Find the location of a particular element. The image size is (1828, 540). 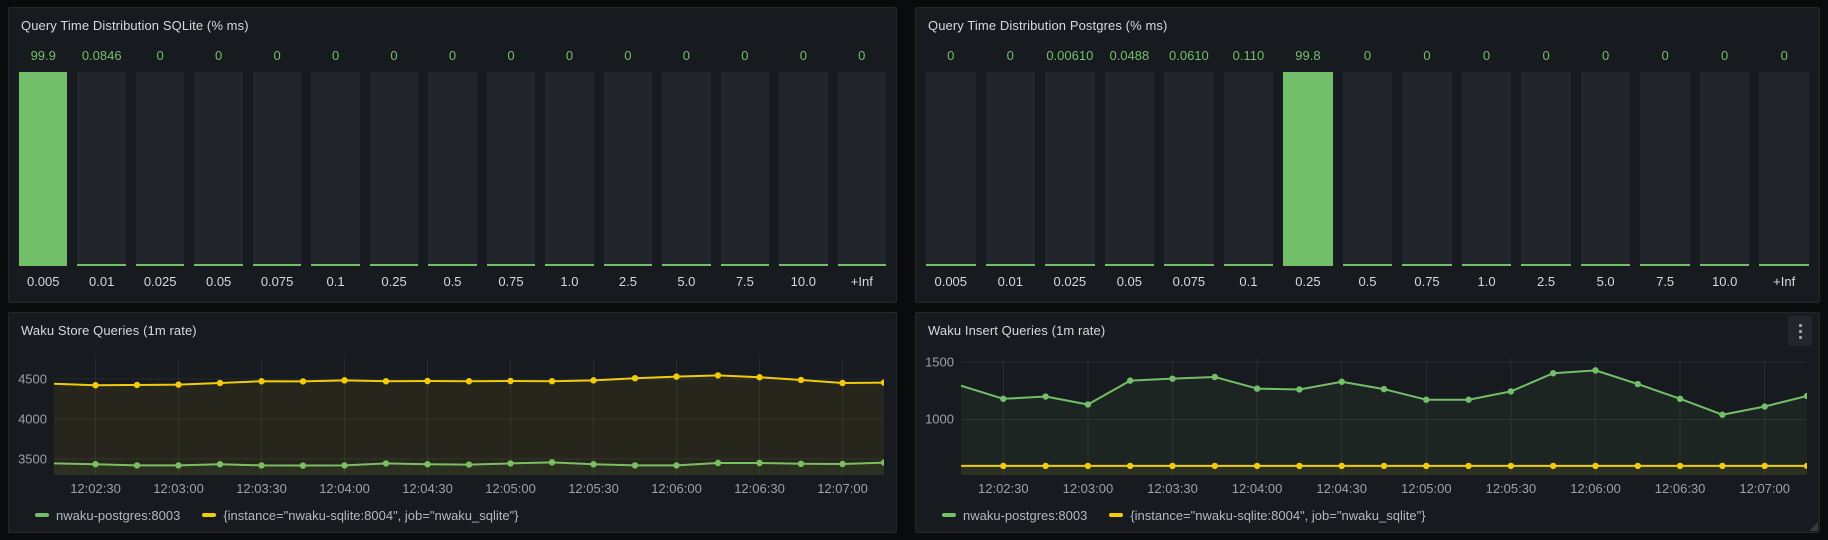

y-axis-labels: 3500 4000 4500 is located at coordinates (28, 417).